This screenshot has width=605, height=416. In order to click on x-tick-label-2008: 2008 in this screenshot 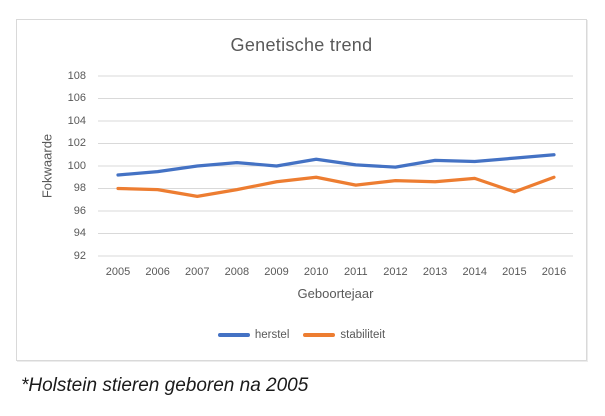, I will do `click(237, 272)`.